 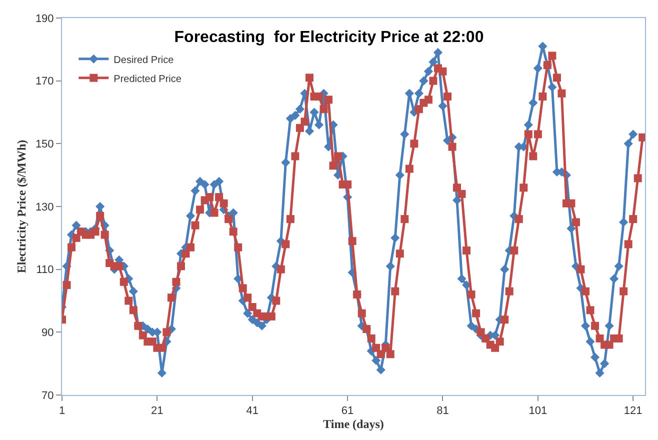 What do you see at coordinates (45, 270) in the screenshot?
I see `y-tick-label: 110` at bounding box center [45, 270].